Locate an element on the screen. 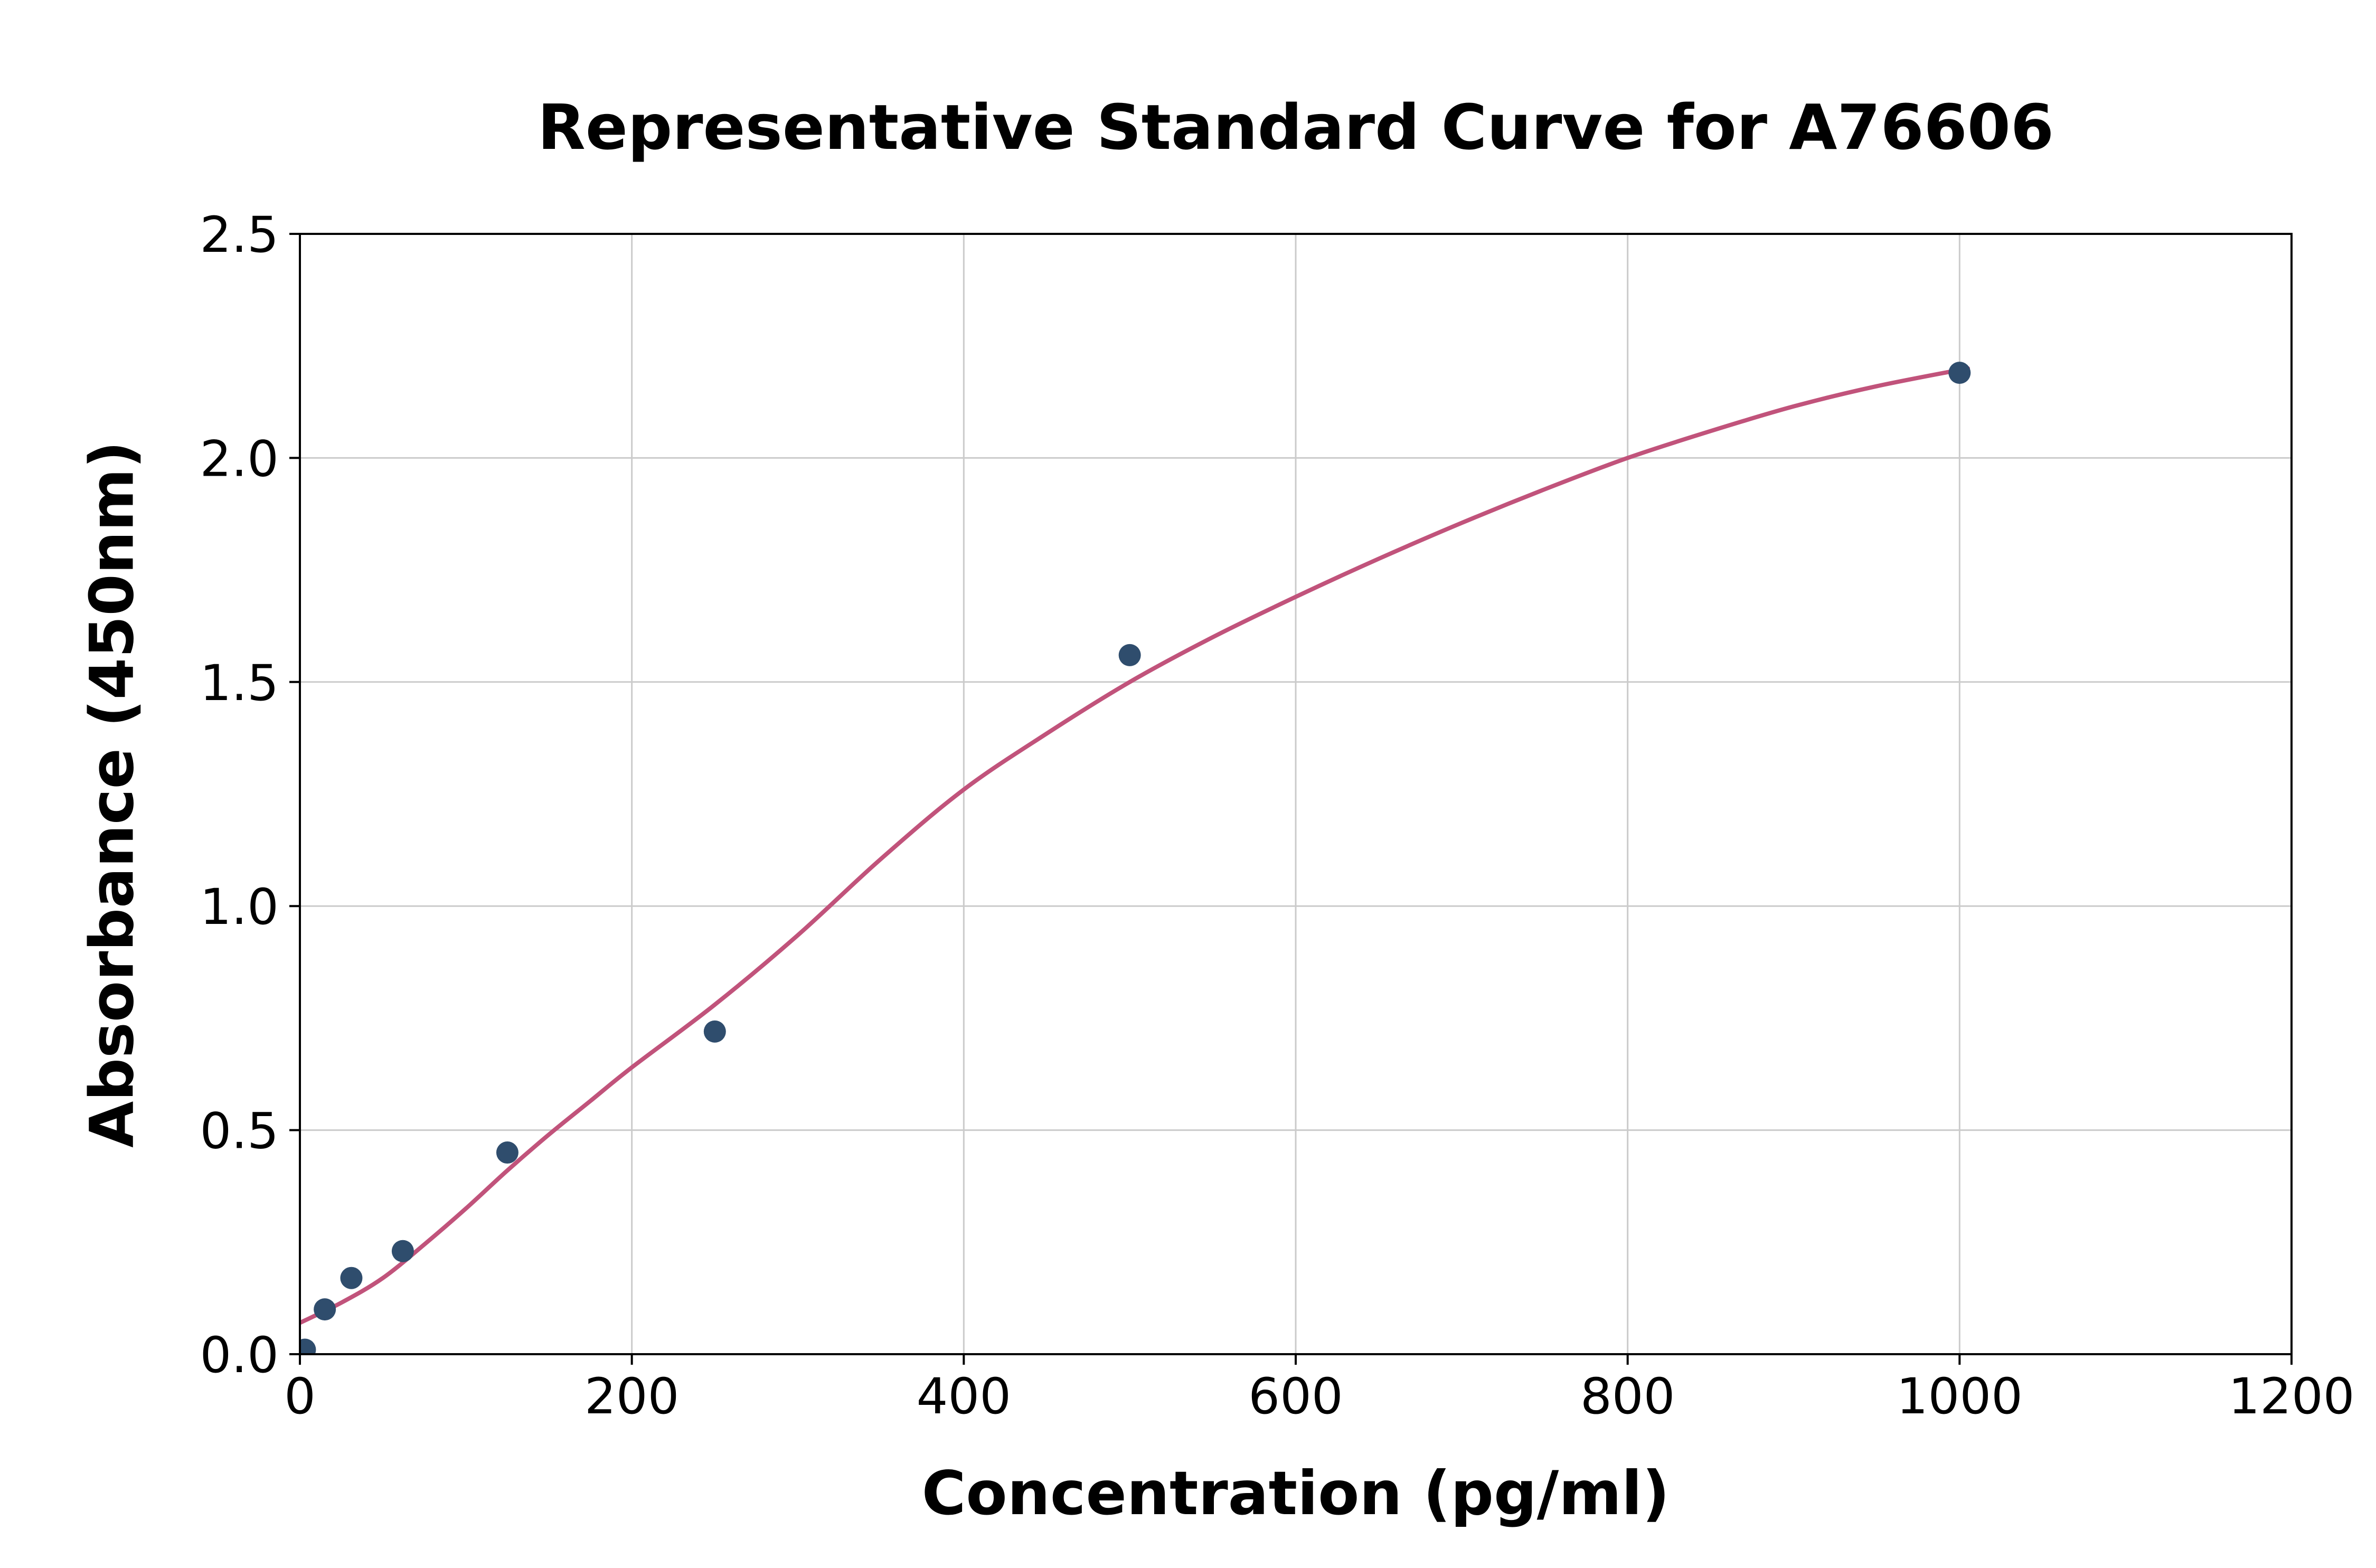  y-tick-label: 0.5 is located at coordinates (240, 1131).